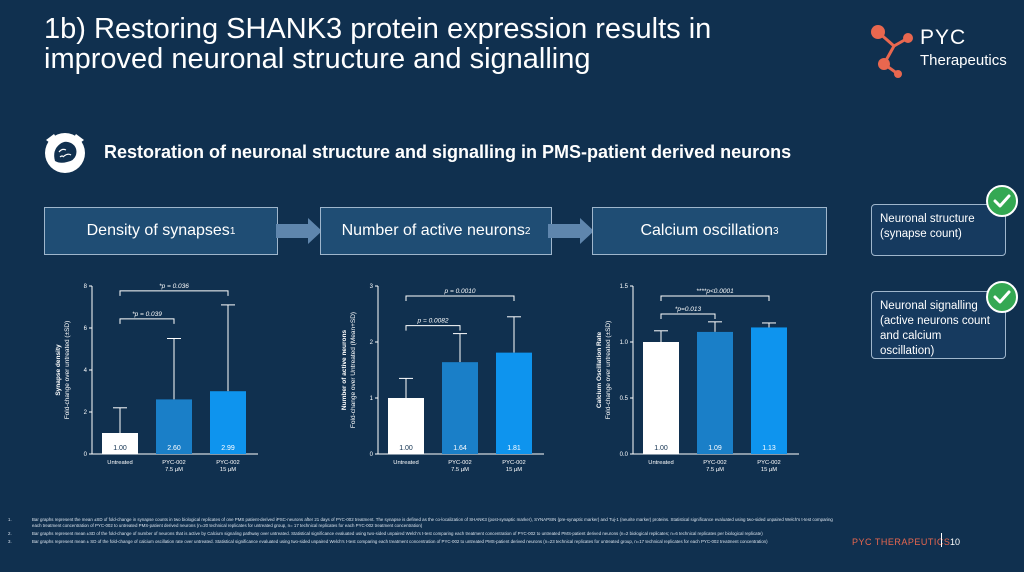  Describe the element at coordinates (228, 448) in the screenshot. I see `bar-value-label: 2.99` at that location.